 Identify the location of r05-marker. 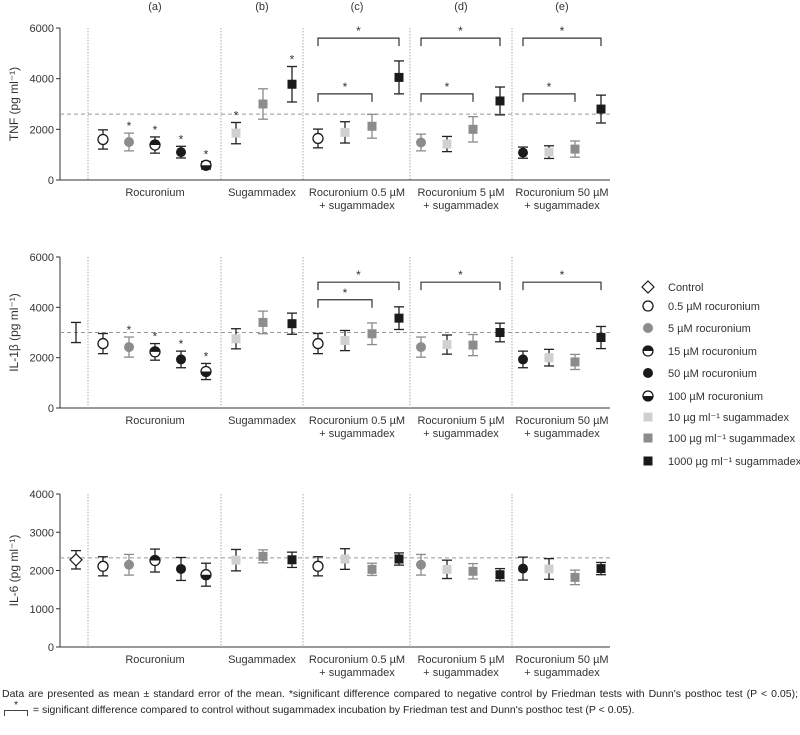
(318, 566).